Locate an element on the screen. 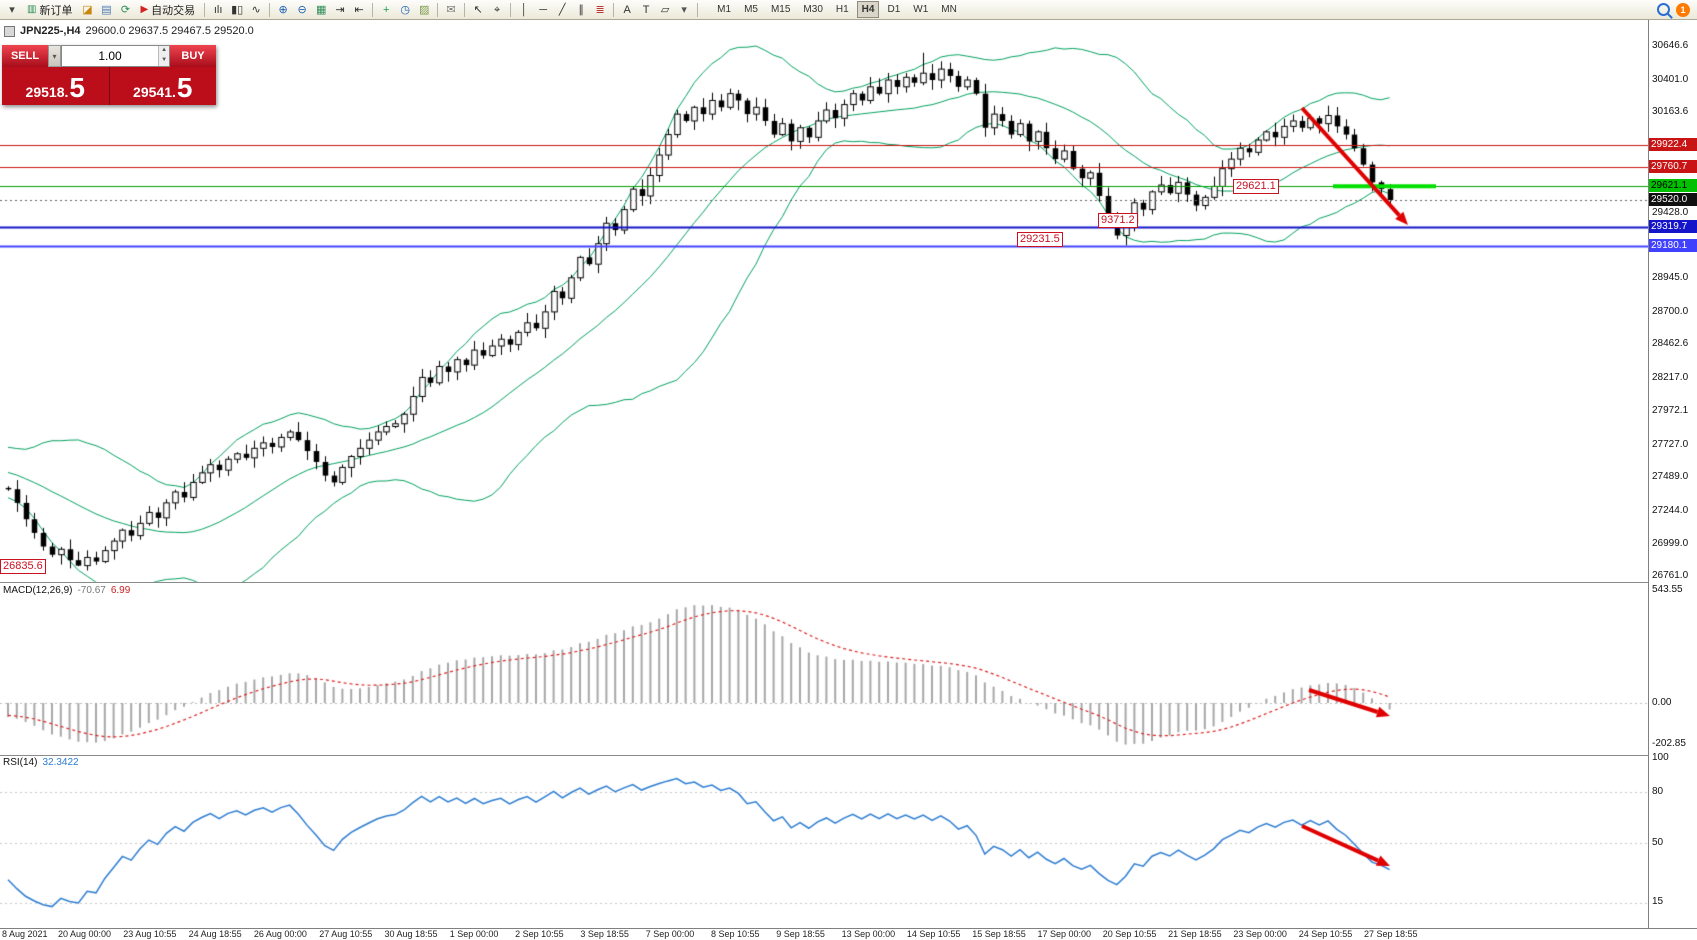 This screenshot has height=940, width=1697. trendline-icon: ╱ is located at coordinates (562, 9).